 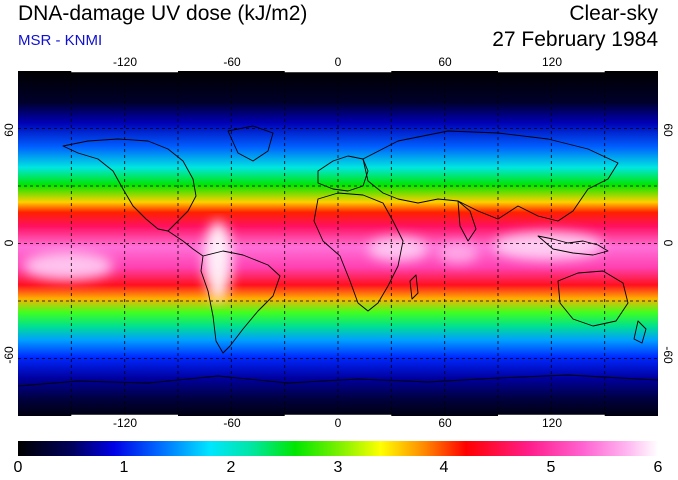 I want to click on uv-hotspots, so click(x=313, y=261).